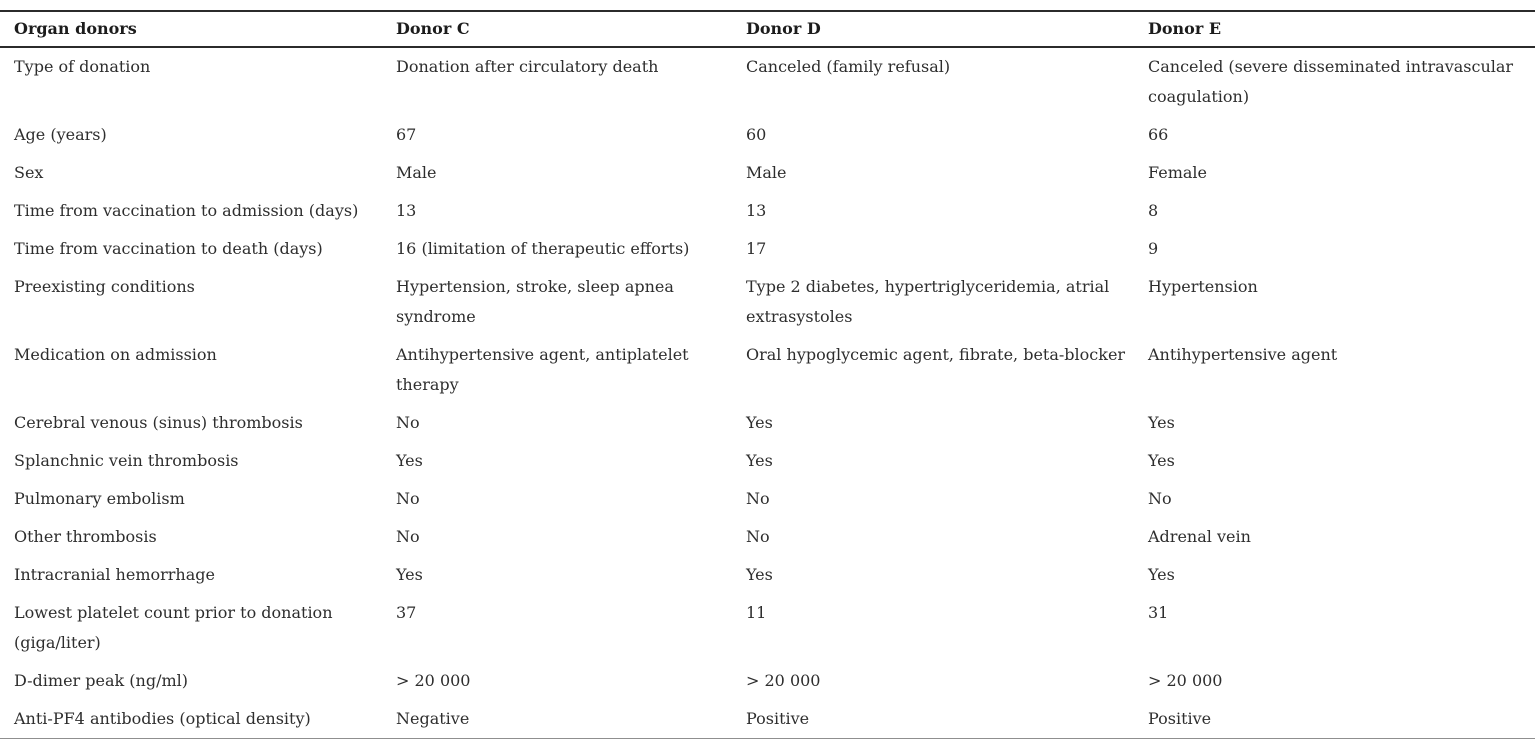  Describe the element at coordinates (101, 680) in the screenshot. I see `row-label: D-dimer peak (ng/ml)` at that location.